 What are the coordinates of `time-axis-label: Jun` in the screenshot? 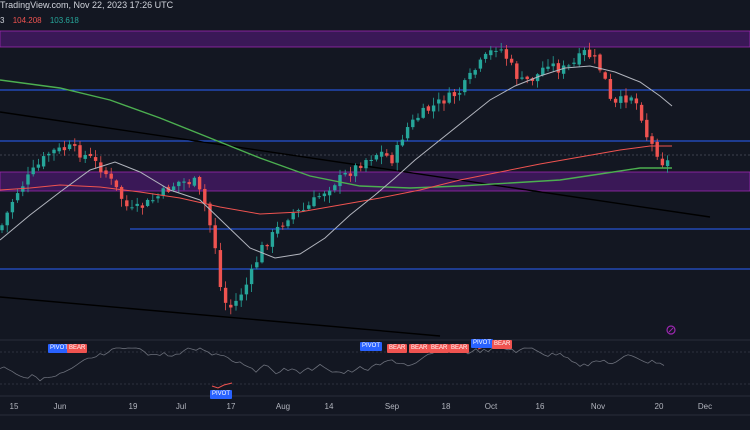 It's located at (60, 406).